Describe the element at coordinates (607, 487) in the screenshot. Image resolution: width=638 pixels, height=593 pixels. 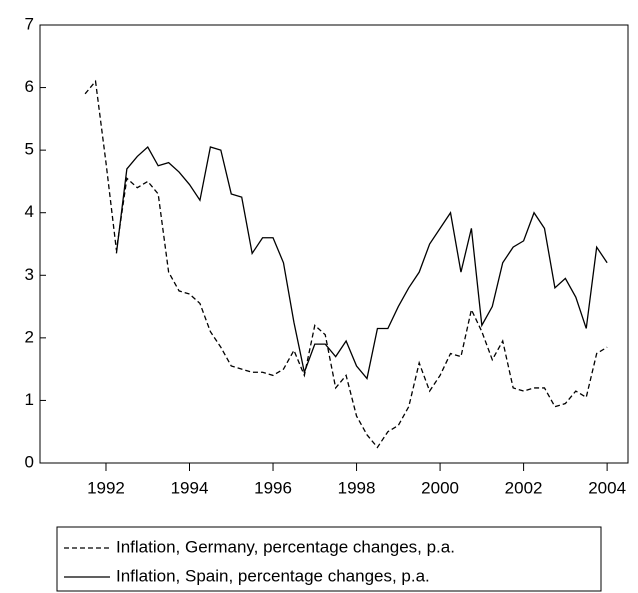
I see `x-tick-label: 2004` at that location.